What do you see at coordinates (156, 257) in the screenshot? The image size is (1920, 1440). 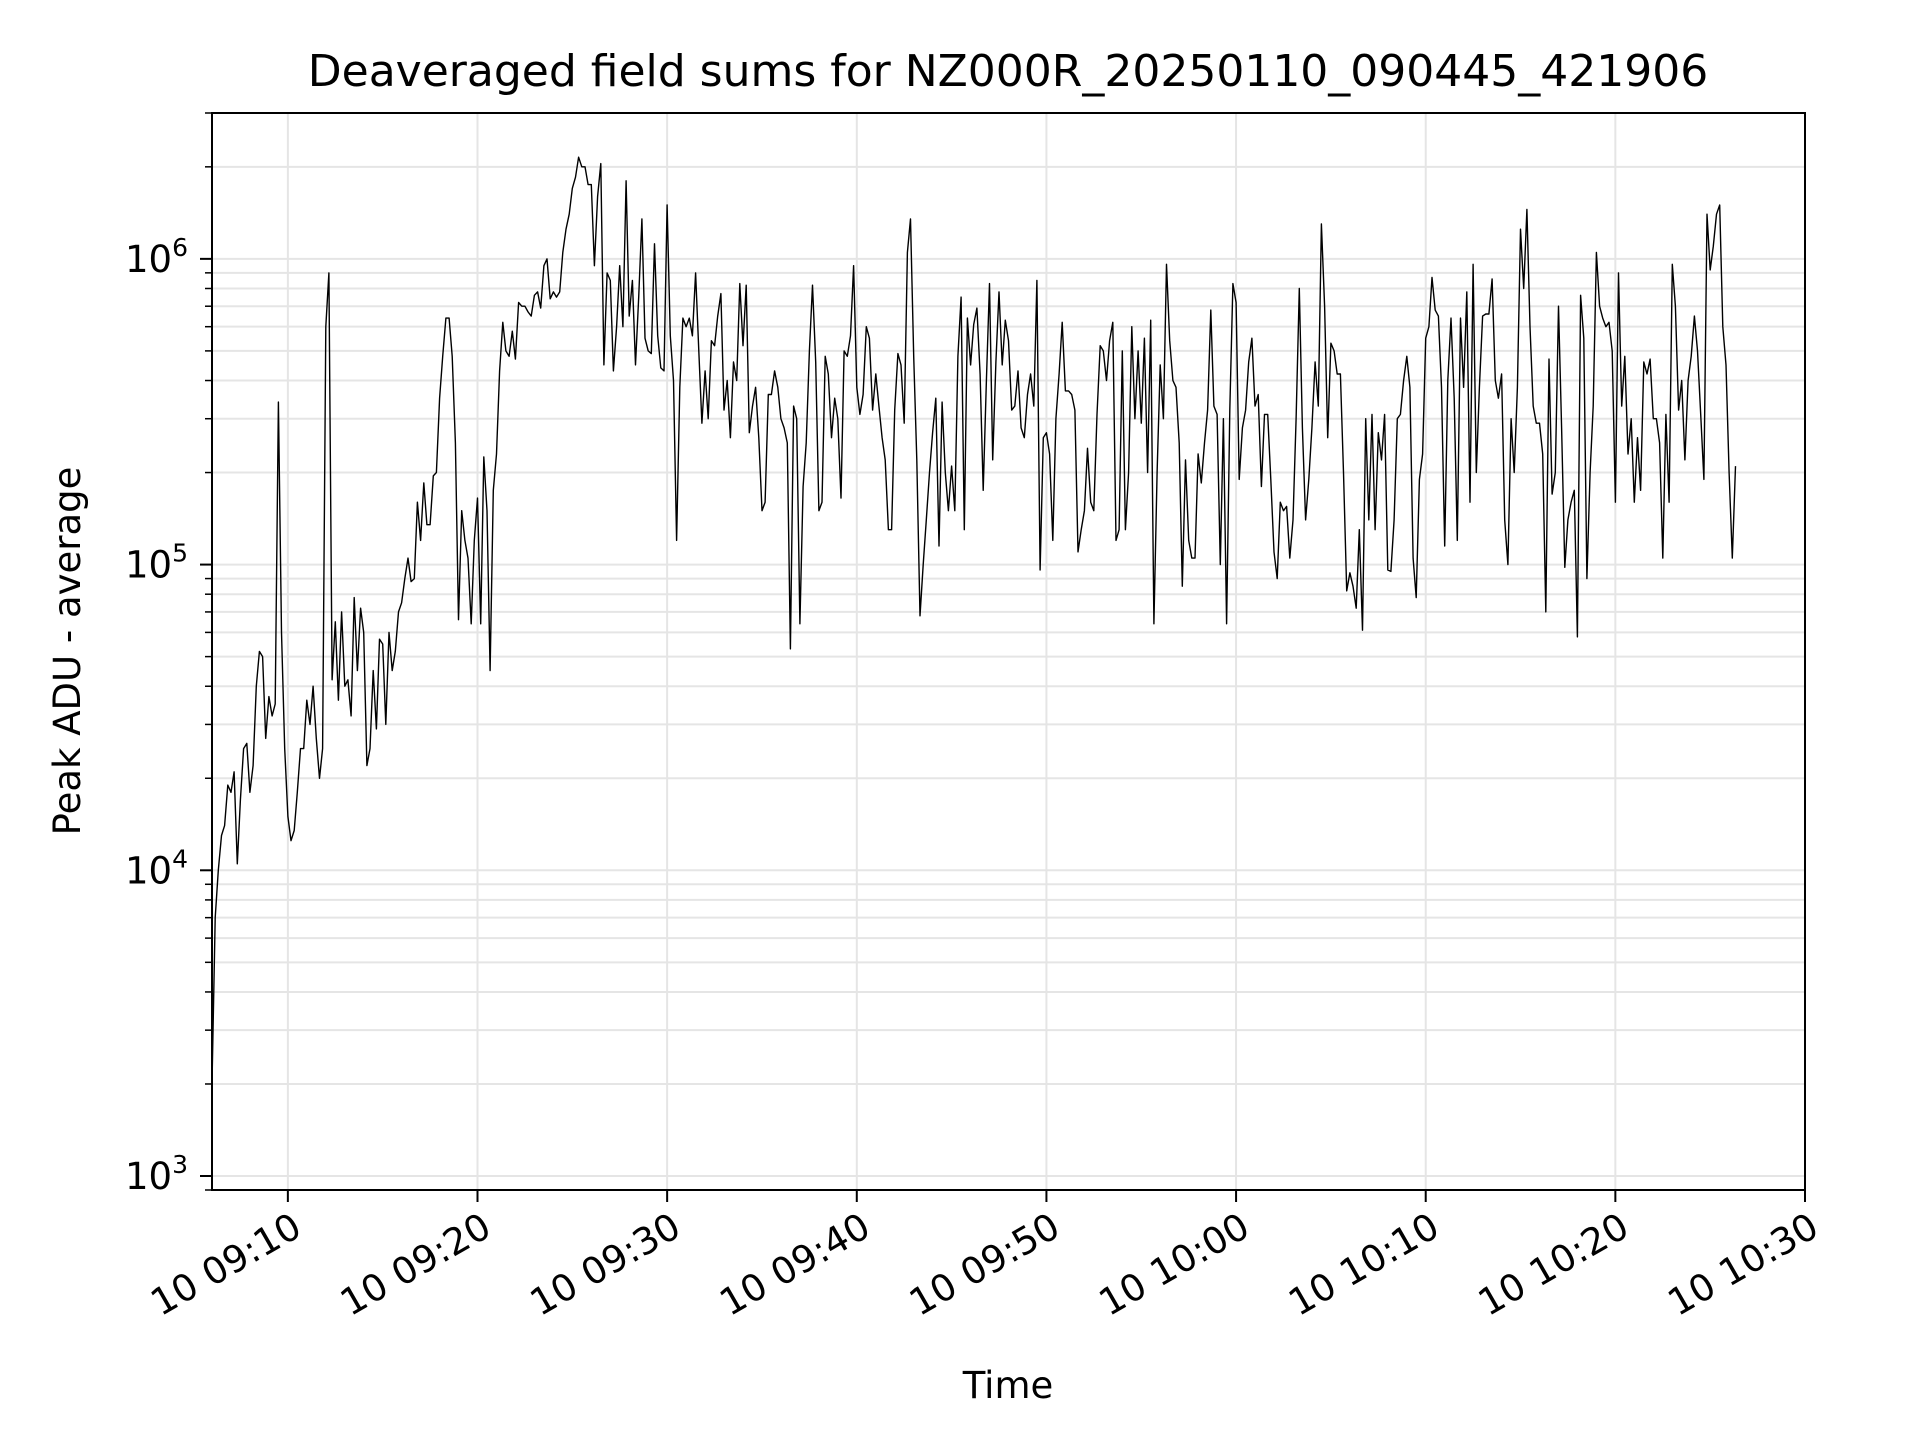 I see `y-tick-label: 10⁶` at bounding box center [156, 257].